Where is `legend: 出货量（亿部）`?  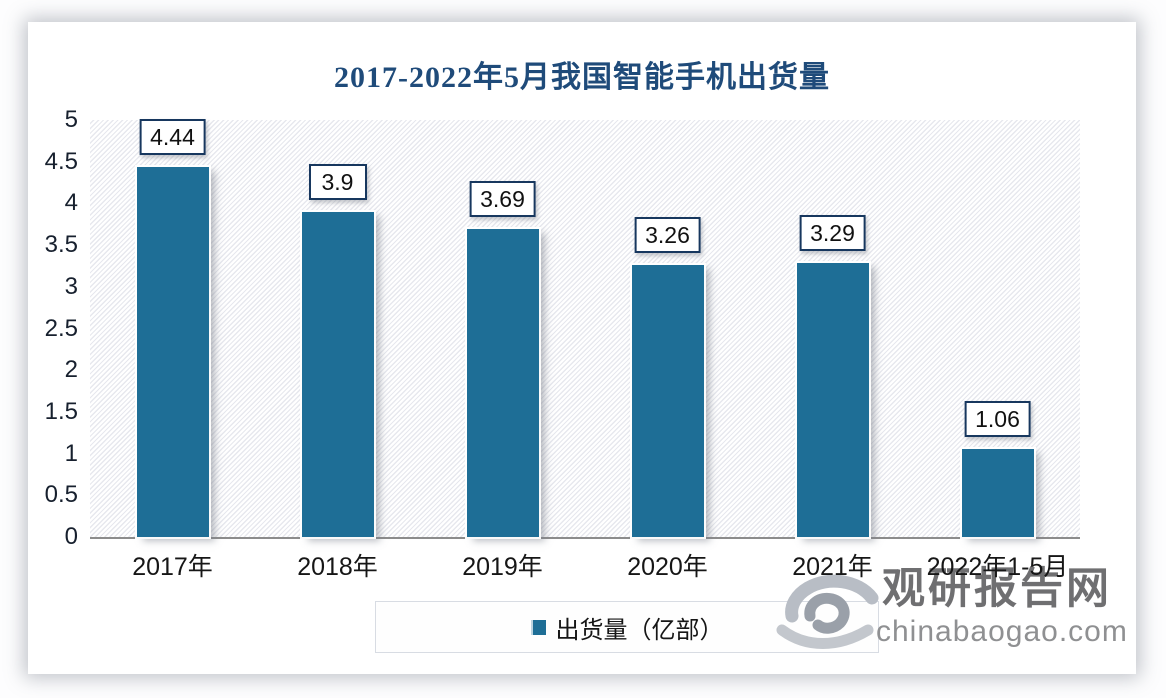
legend: 出货量（亿部） is located at coordinates (627, 627).